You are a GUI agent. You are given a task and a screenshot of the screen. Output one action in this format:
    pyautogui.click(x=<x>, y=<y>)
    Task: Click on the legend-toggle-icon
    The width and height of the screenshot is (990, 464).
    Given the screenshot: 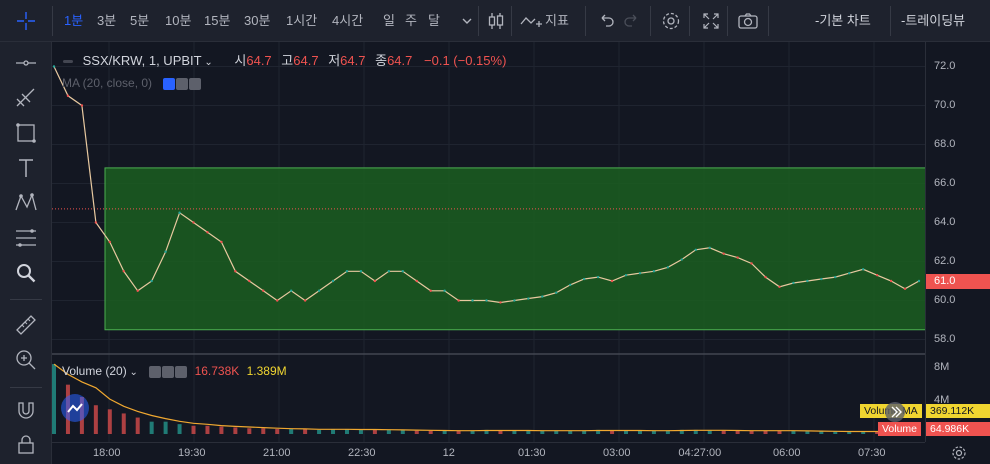 What is the action you would take?
    pyautogui.click(x=68, y=62)
    